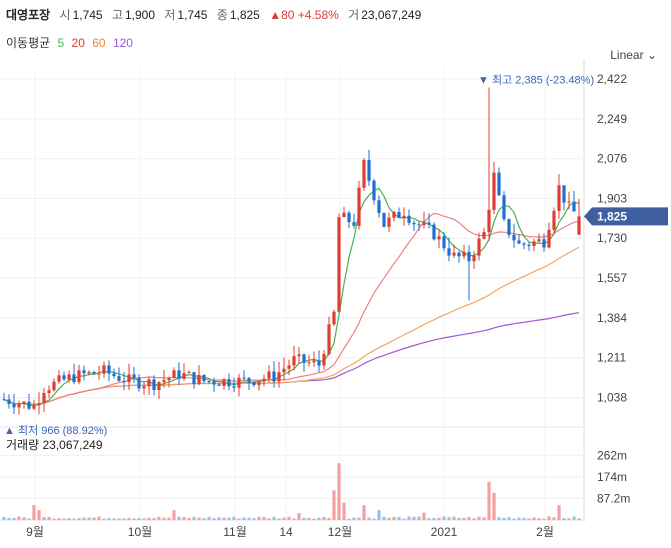 The image size is (671, 548). What do you see at coordinates (627, 55) in the screenshot?
I see `scale-label: Linear` at bounding box center [627, 55].